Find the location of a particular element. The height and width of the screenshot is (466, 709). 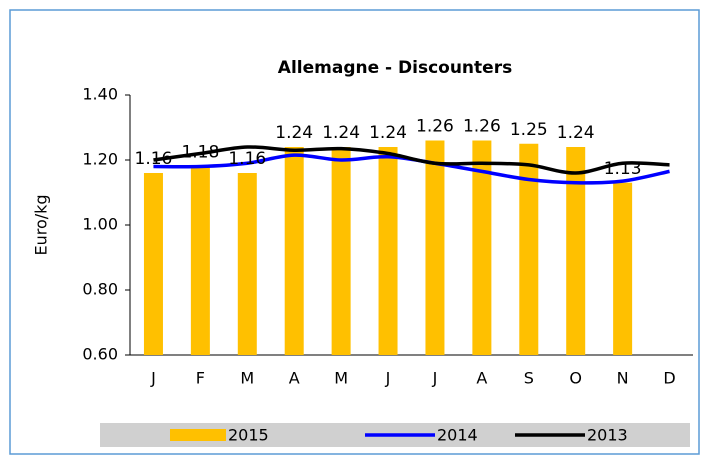

y-tick-label: 1.20 is located at coordinates (100, 159).